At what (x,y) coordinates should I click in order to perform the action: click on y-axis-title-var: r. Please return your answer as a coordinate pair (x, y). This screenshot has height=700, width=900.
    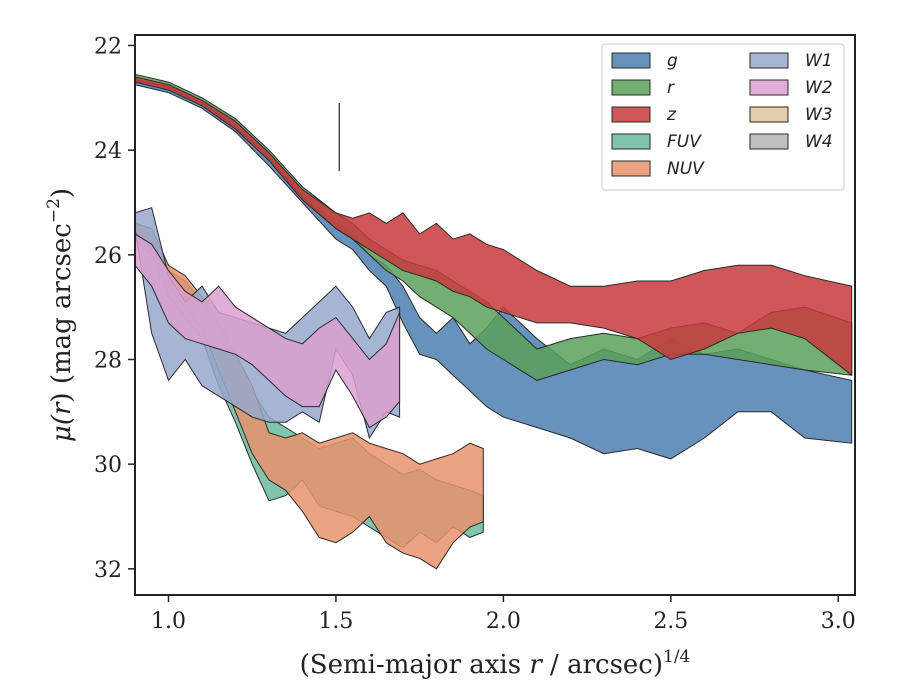
    Looking at the image, I should click on (62, 408).